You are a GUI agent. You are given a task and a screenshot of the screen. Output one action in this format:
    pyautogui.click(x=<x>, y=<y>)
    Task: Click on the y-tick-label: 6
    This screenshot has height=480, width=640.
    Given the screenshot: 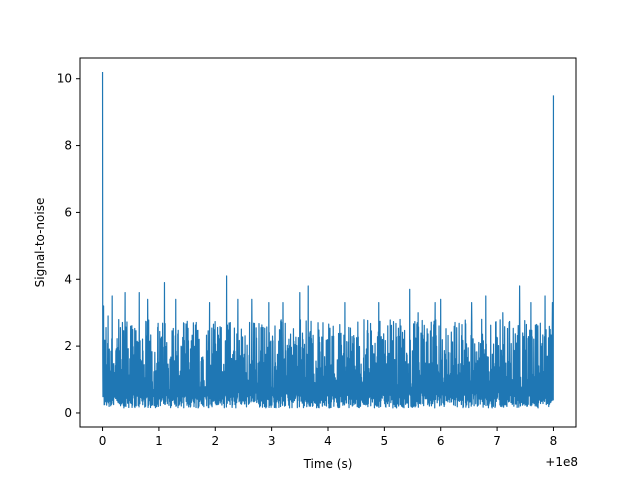 What is the action you would take?
    pyautogui.click(x=68, y=212)
    